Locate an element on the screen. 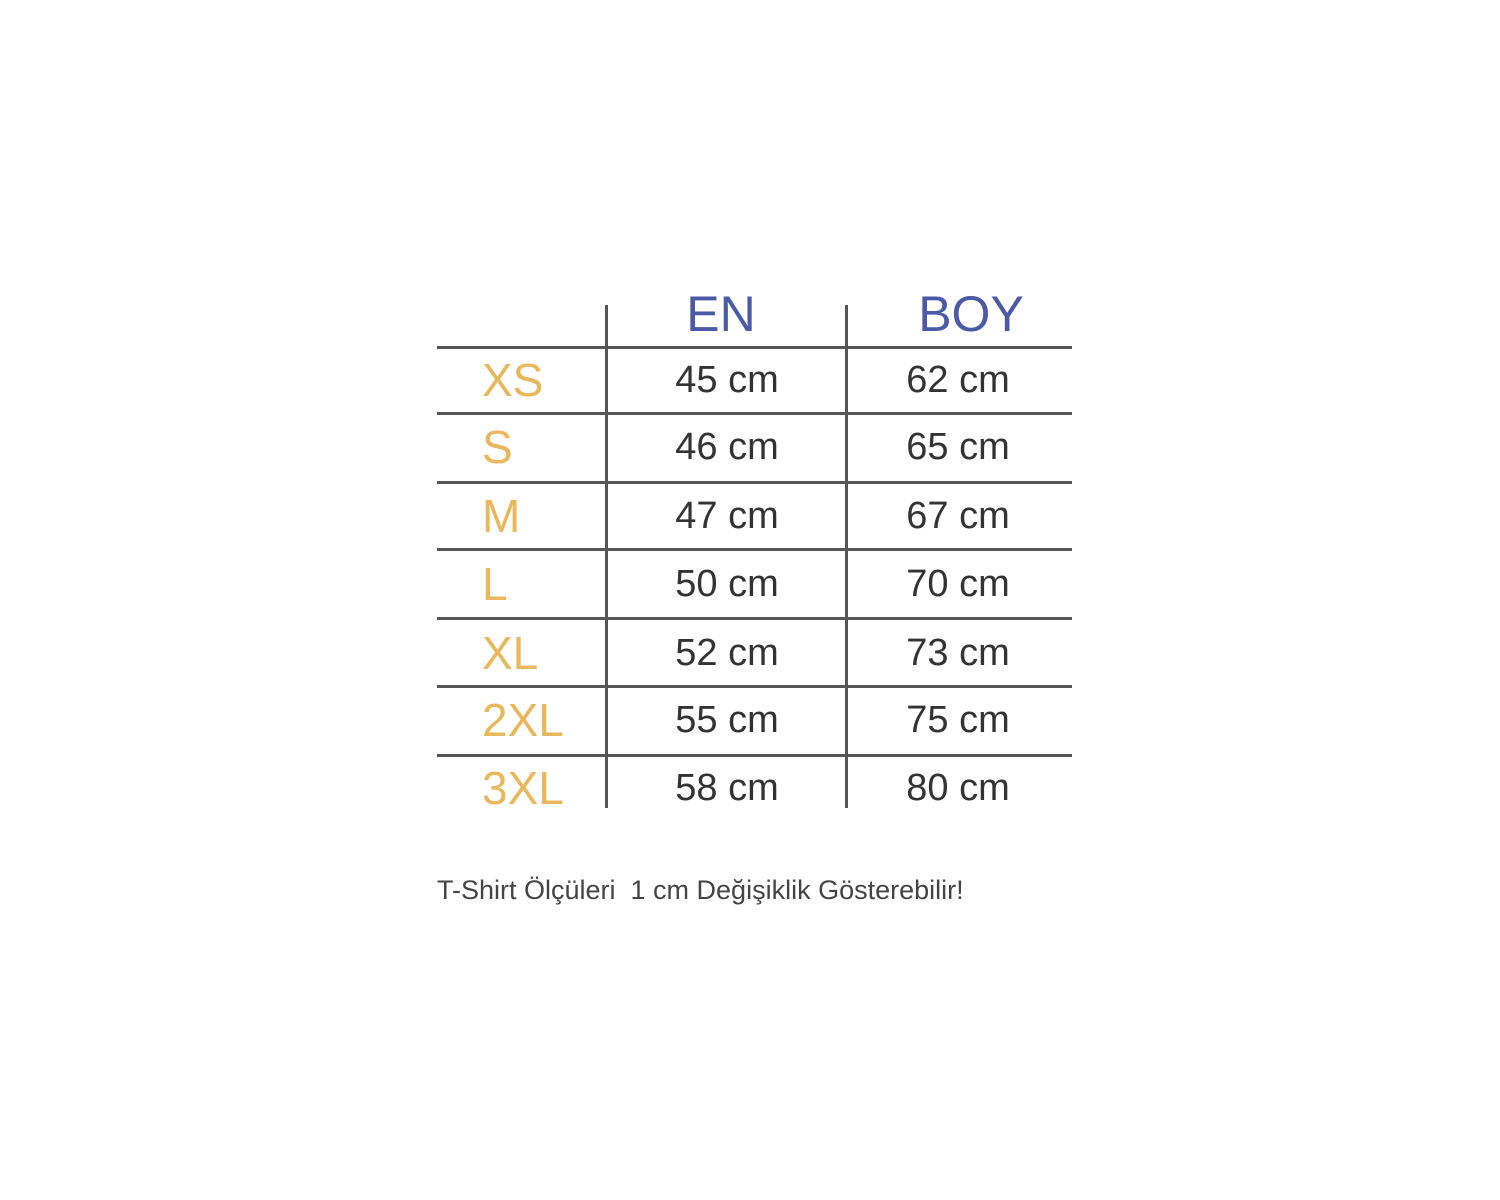  boy-value: 70 cm is located at coordinates (958, 584).